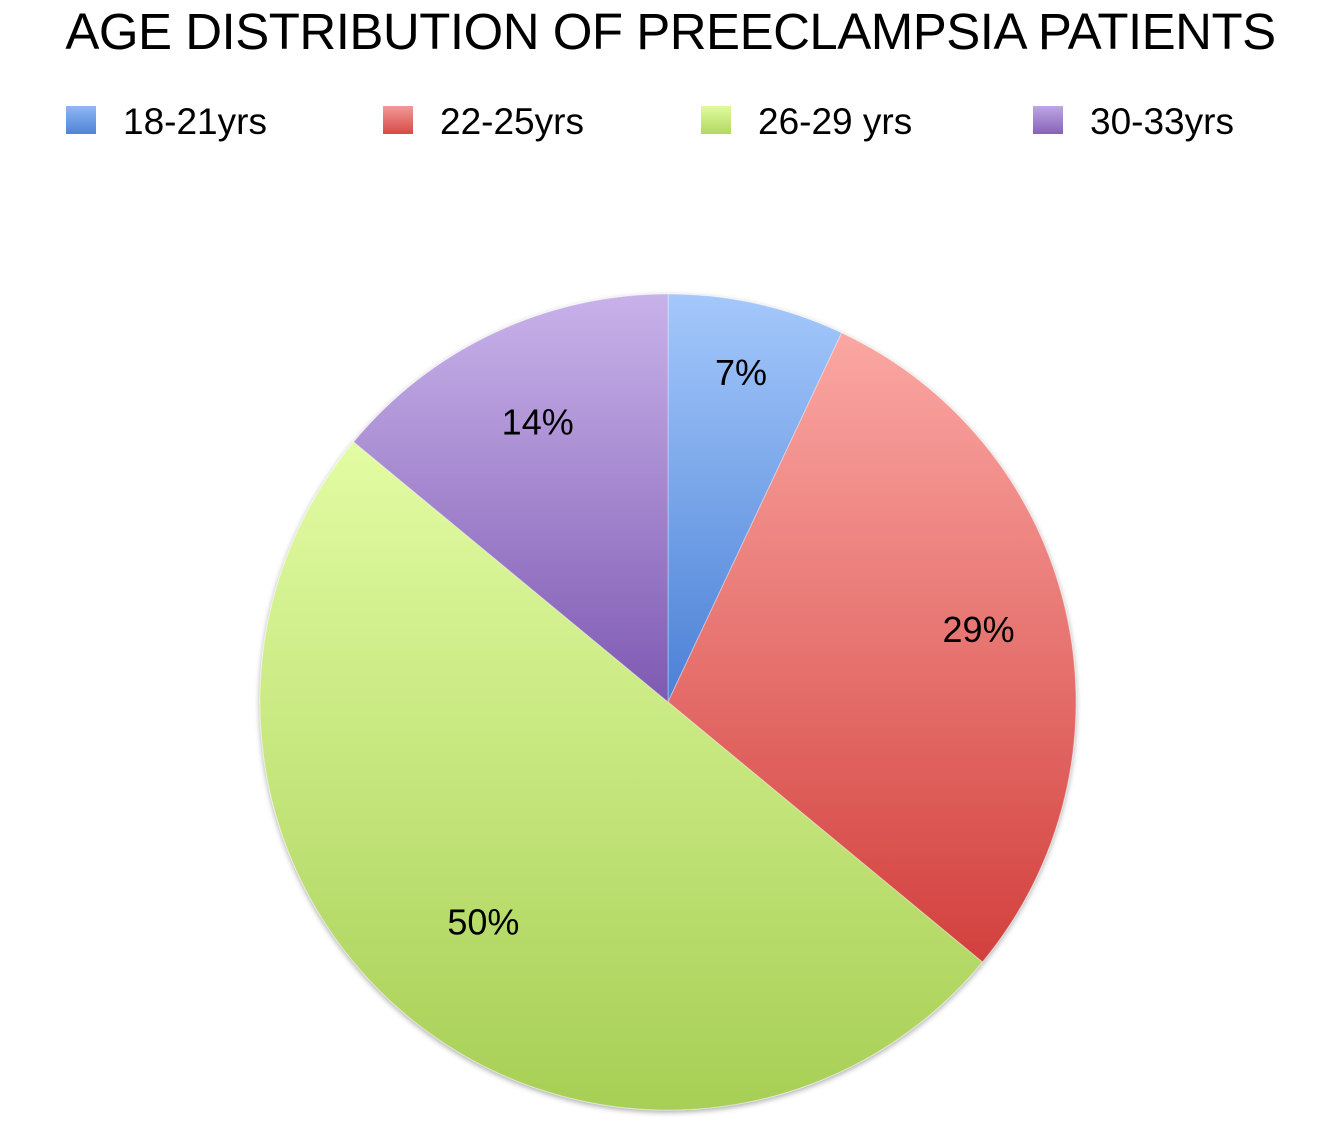  I want to click on legend: 18-21yrs 22-25yrs 26-29 yrs 30-33yrs, so click(670, 124).